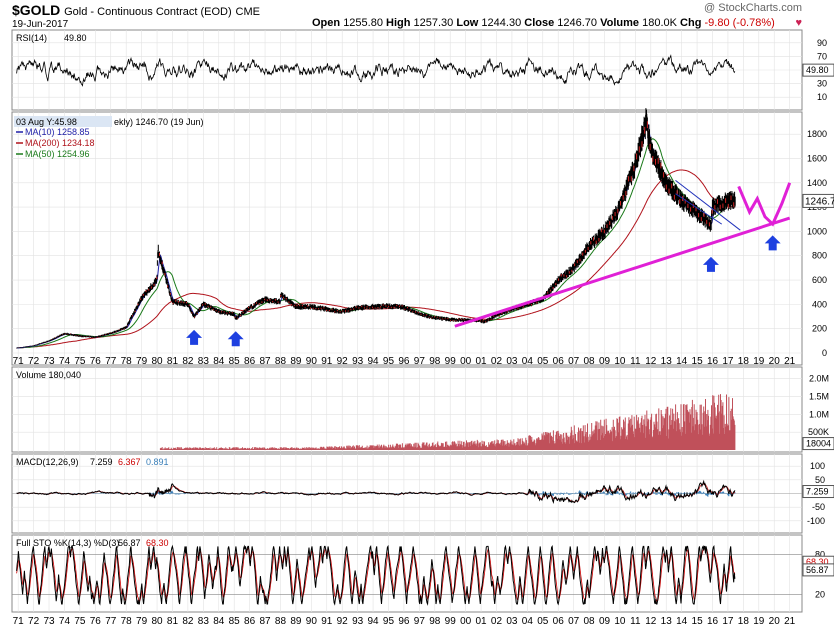 Image resolution: width=834 pixels, height=632 pixels. I want to click on projection-path, so click(764, 204).